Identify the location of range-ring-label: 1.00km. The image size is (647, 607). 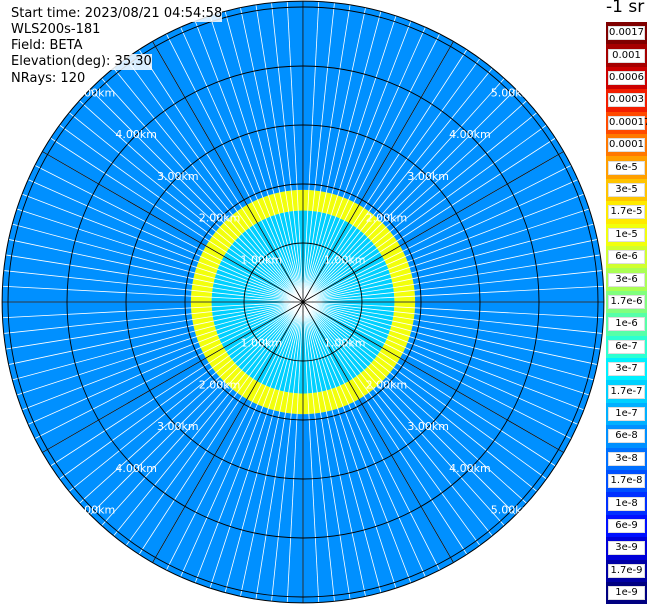
(345, 259).